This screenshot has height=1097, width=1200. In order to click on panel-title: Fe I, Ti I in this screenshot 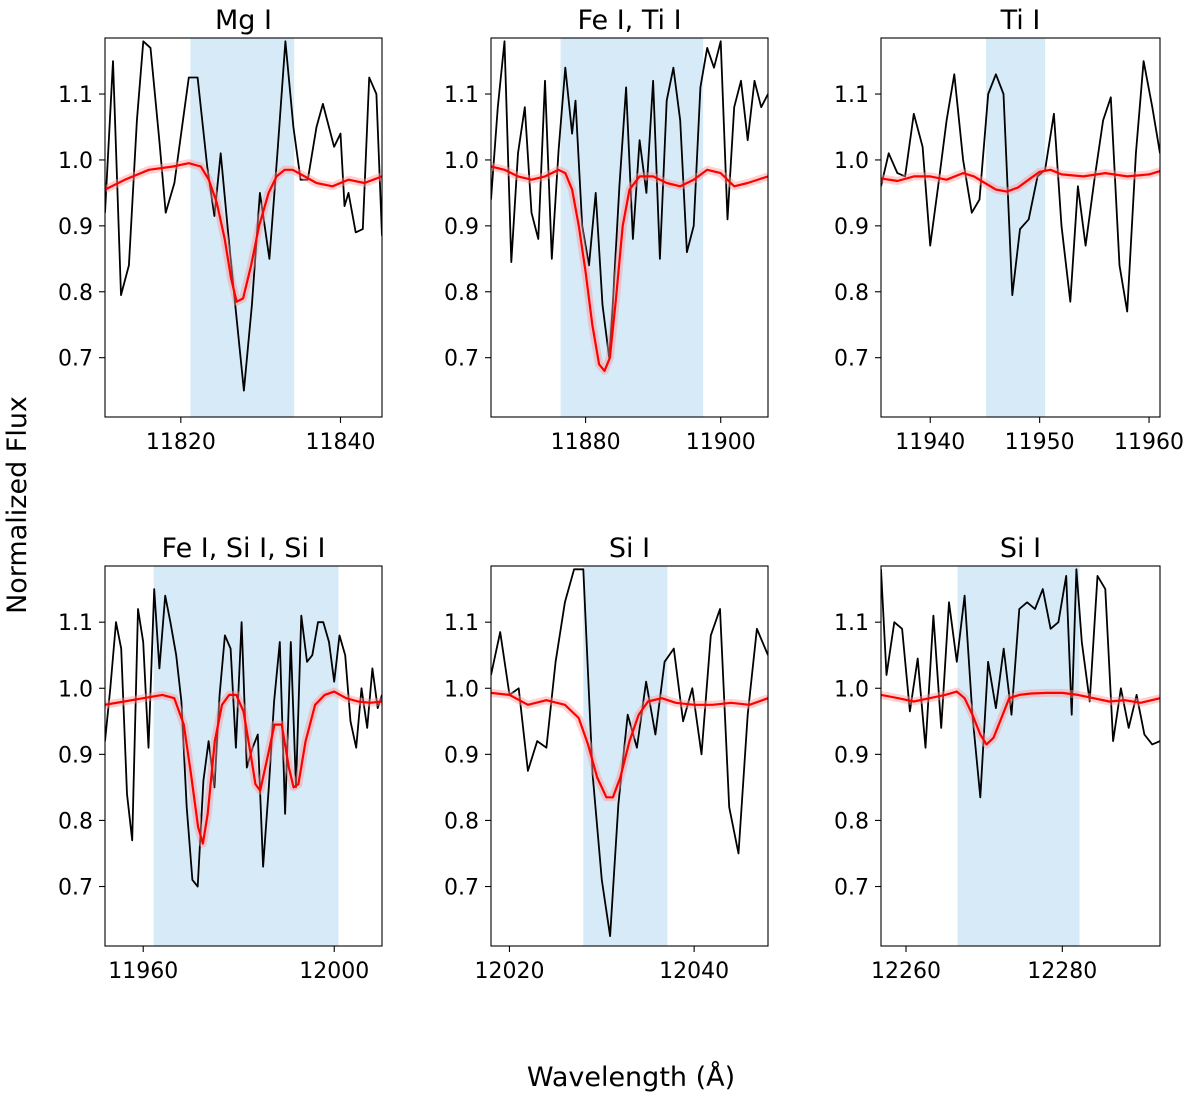, I will do `click(629, 20)`.